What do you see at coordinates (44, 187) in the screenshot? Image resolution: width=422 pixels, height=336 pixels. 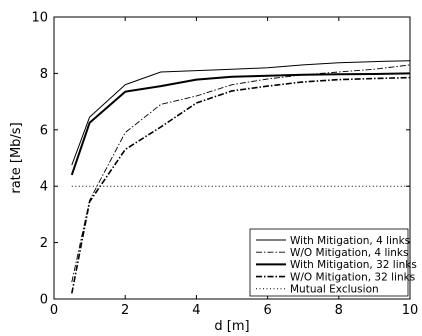 I see `y-tick-label: 4` at bounding box center [44, 187].